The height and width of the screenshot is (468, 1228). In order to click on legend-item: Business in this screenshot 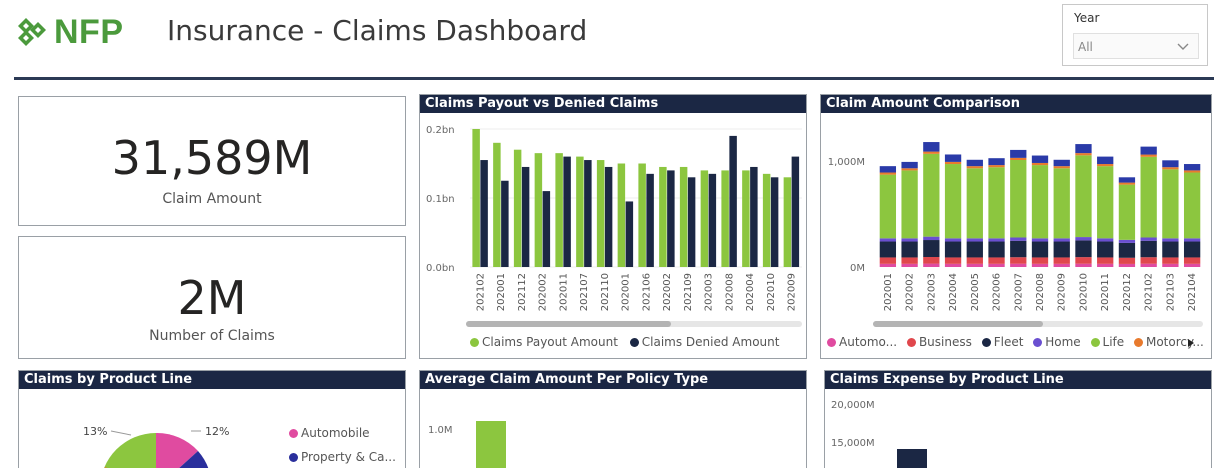, I will do `click(939, 342)`.